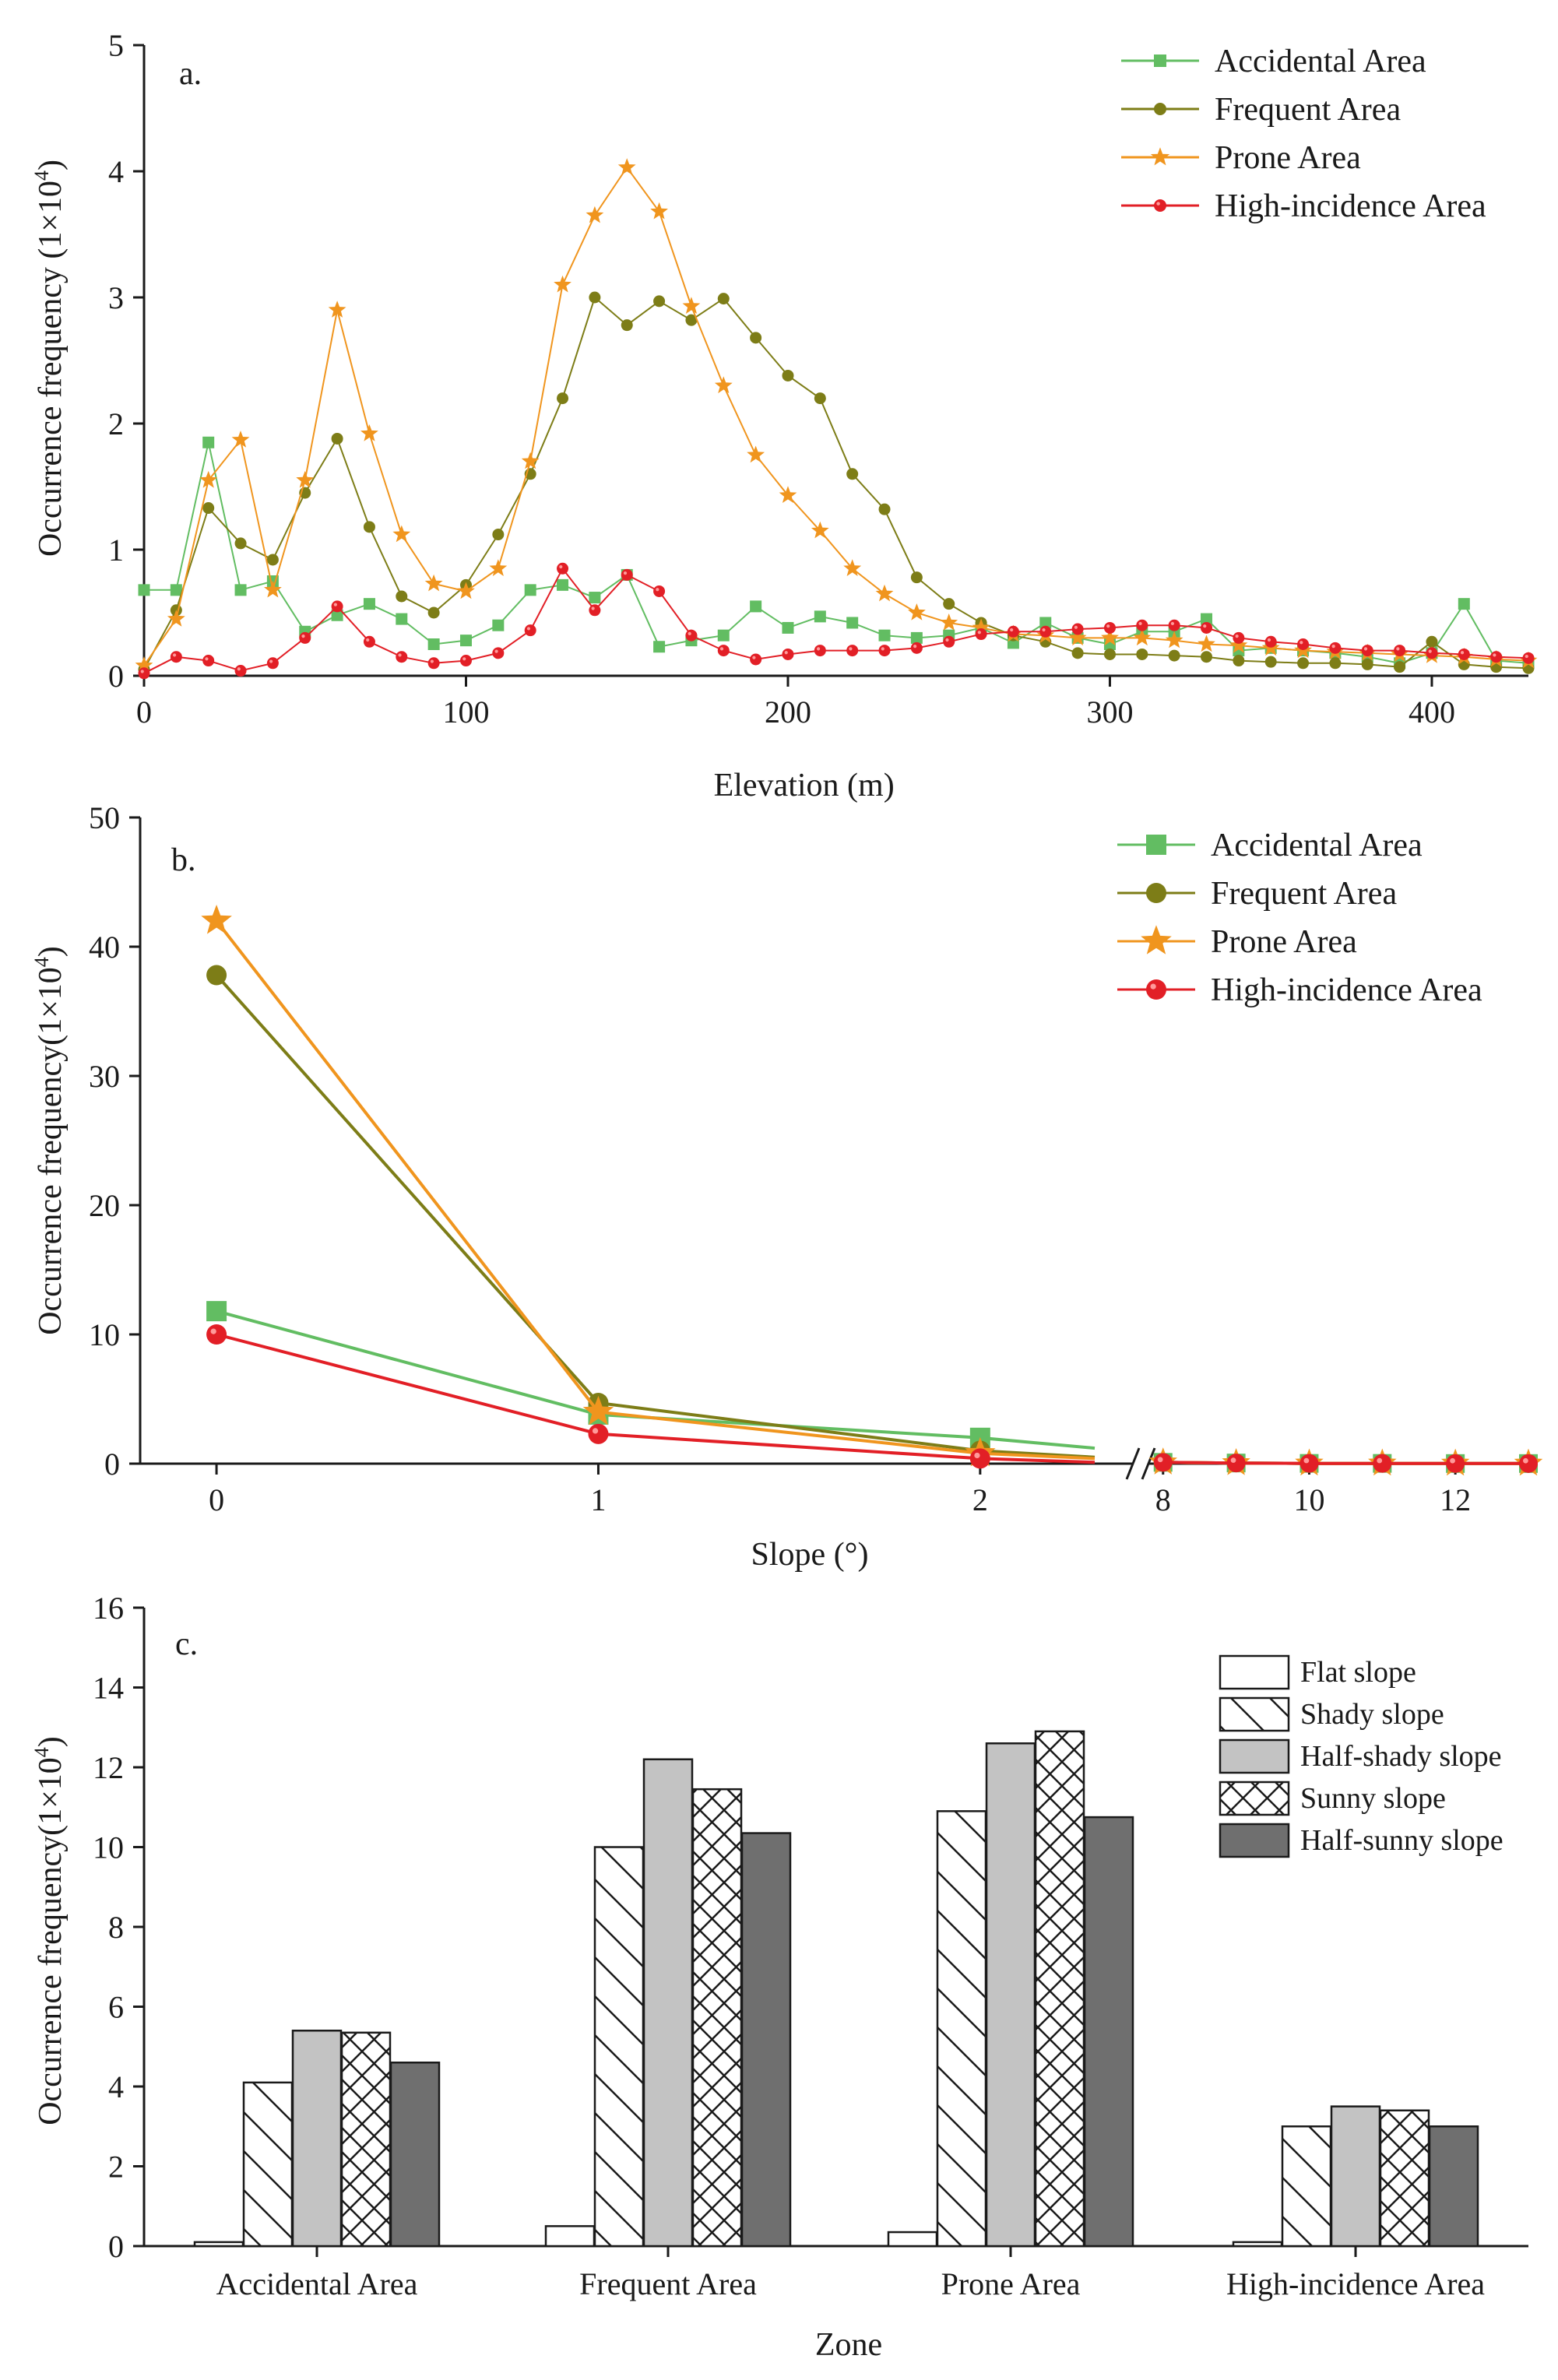  Describe the element at coordinates (190, 74) in the screenshot. I see `panel-label-a: a.` at that location.